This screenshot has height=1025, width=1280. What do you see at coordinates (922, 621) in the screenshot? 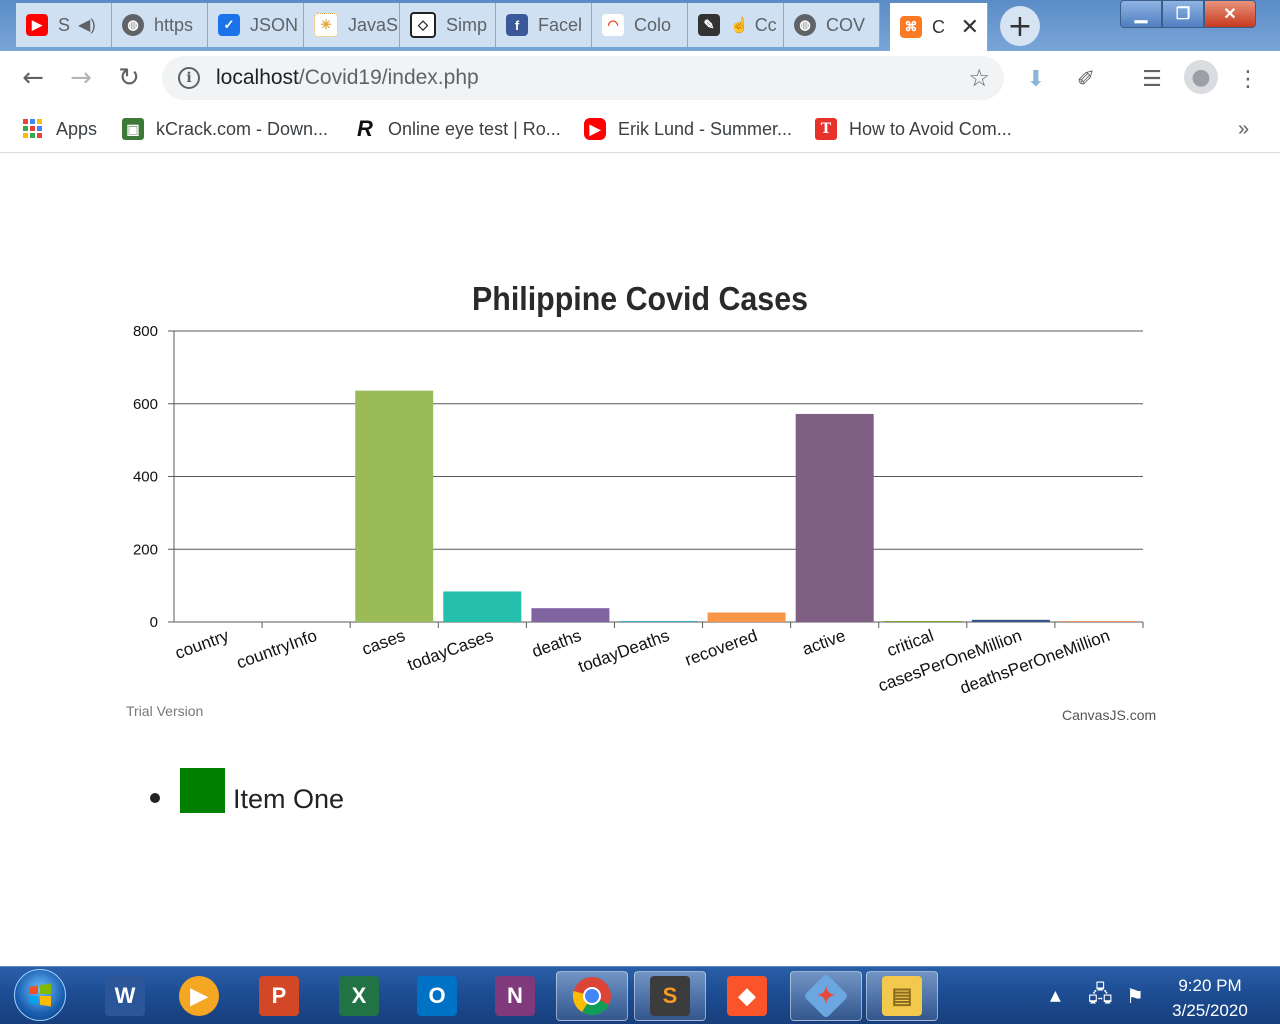
I see `bar-critical` at bounding box center [922, 621].